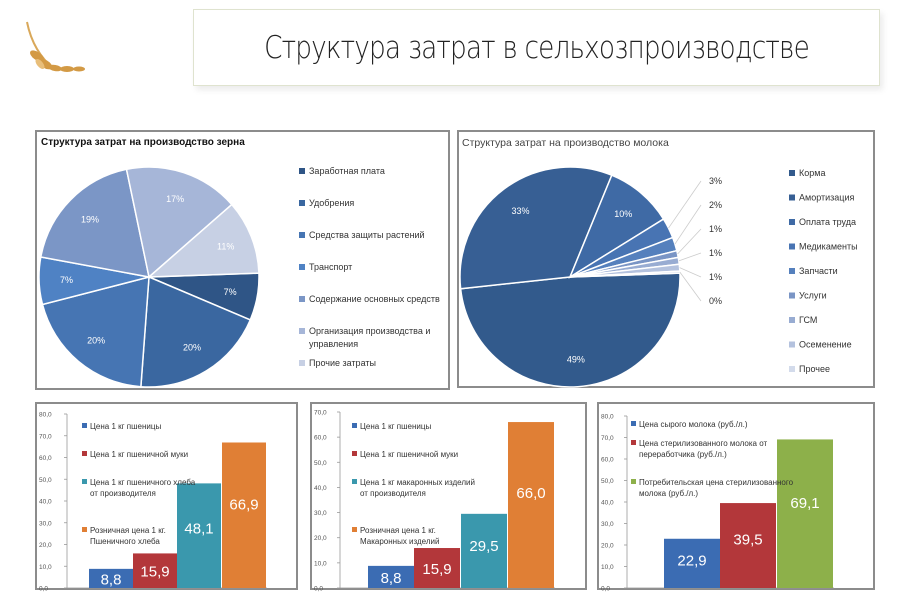 The image size is (900, 609). I want to click on legend-label: Услуги, so click(813, 296).